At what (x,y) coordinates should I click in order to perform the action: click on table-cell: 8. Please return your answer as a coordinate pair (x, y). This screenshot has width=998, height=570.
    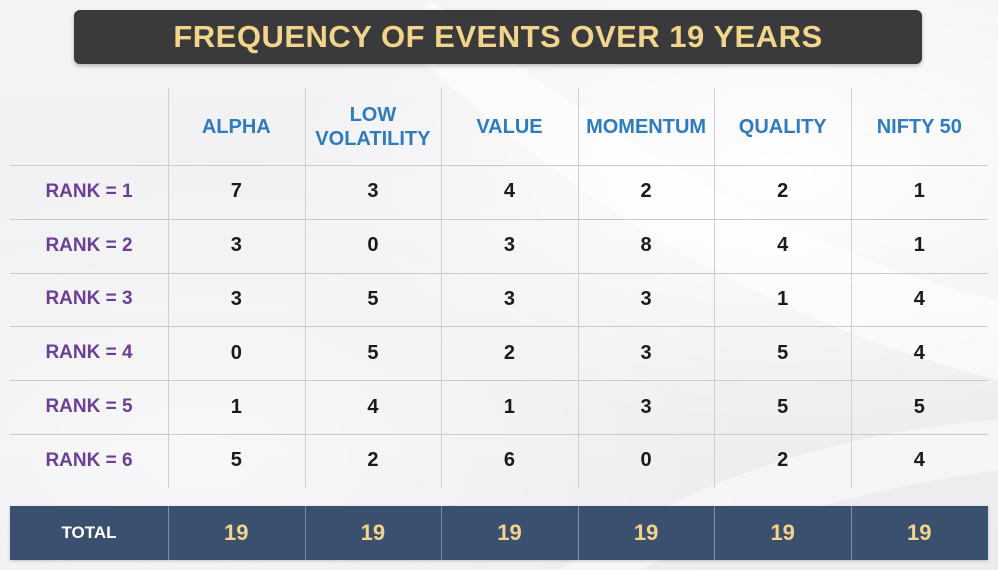
    Looking at the image, I should click on (646, 245).